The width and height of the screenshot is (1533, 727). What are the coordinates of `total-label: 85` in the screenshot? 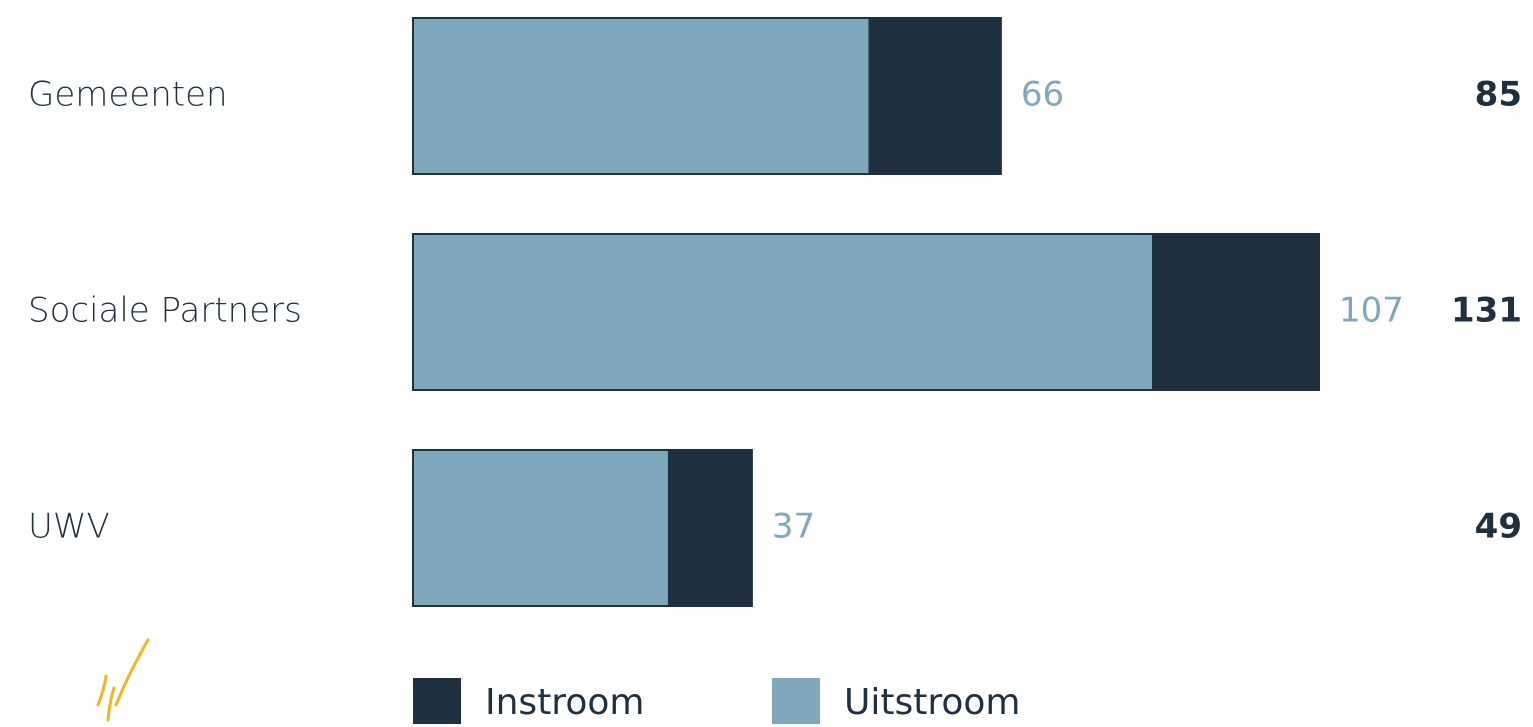 It's located at (1498, 95).